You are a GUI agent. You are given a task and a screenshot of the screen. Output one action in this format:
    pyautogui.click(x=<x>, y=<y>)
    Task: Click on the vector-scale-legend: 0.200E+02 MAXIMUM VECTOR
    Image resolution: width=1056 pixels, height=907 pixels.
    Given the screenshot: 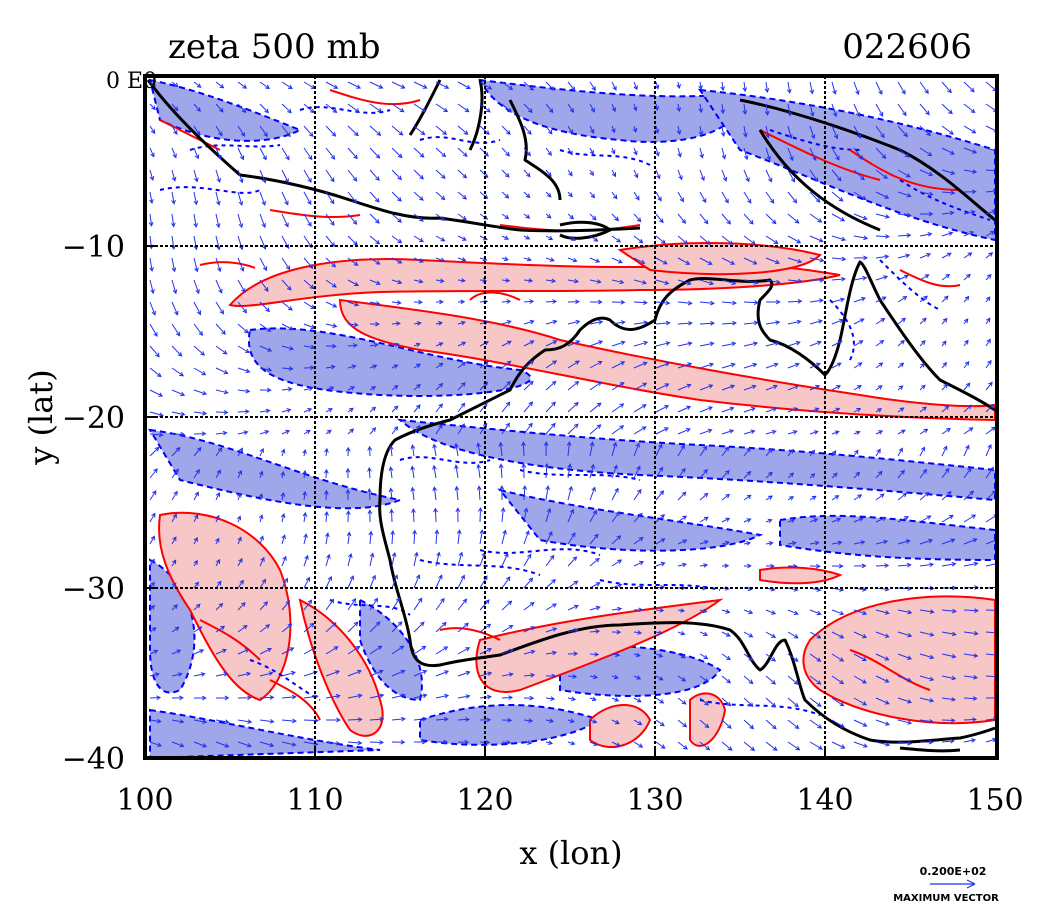 What is the action you would take?
    pyautogui.click(x=946, y=884)
    